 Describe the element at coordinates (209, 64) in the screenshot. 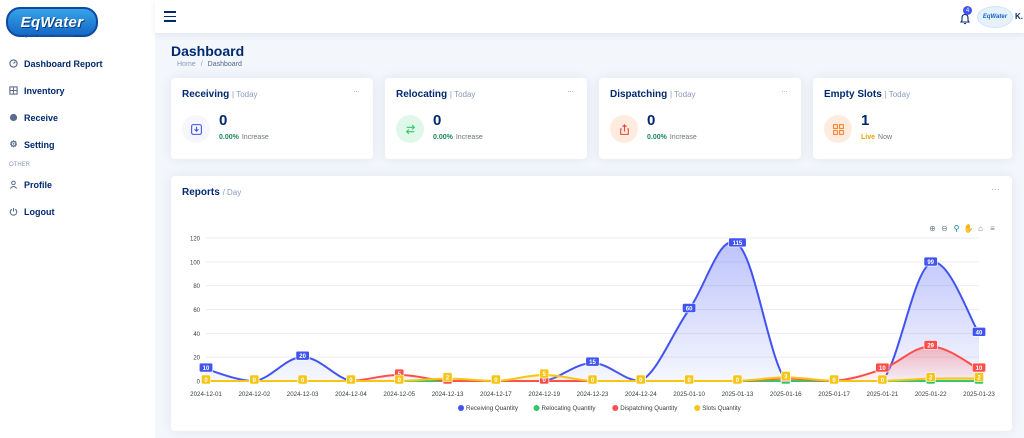

I see `breadcrumb: Home / Dashboard` at that location.